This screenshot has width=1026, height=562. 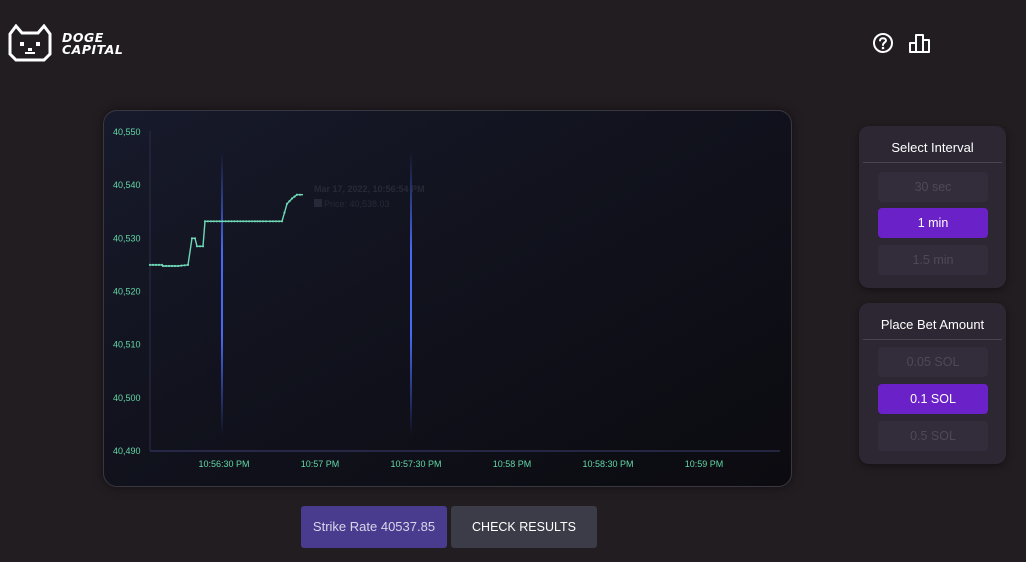 I want to click on y-tick-label: 40,550, so click(x=127, y=132).